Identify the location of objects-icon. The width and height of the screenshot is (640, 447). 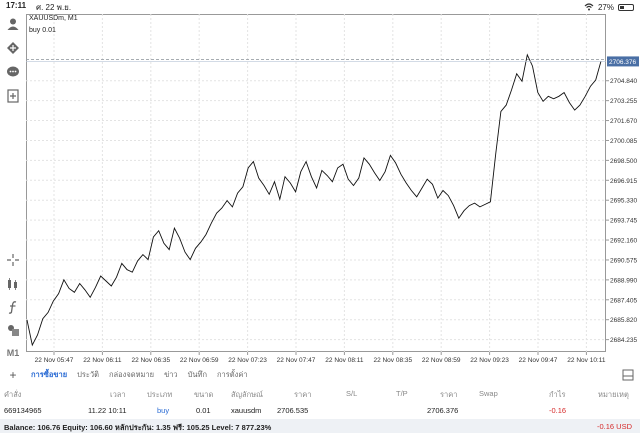
(13, 330).